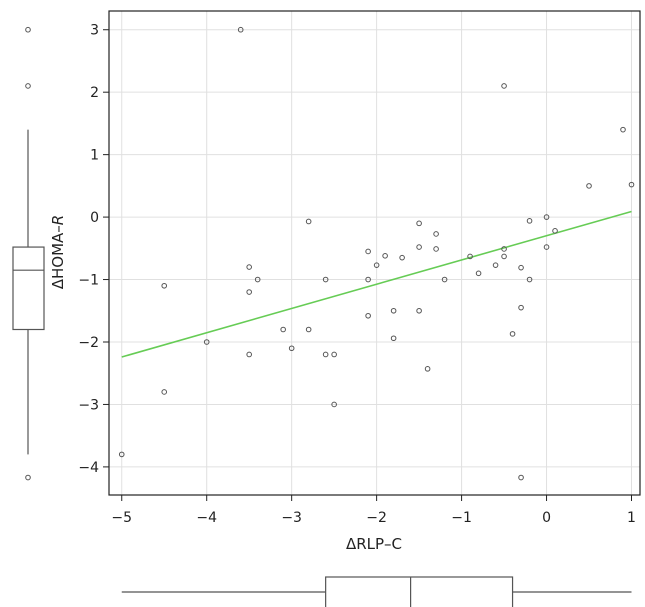 The image size is (645, 607). What do you see at coordinates (94, 31) in the screenshot?
I see `y-tick-label: 3` at bounding box center [94, 31].